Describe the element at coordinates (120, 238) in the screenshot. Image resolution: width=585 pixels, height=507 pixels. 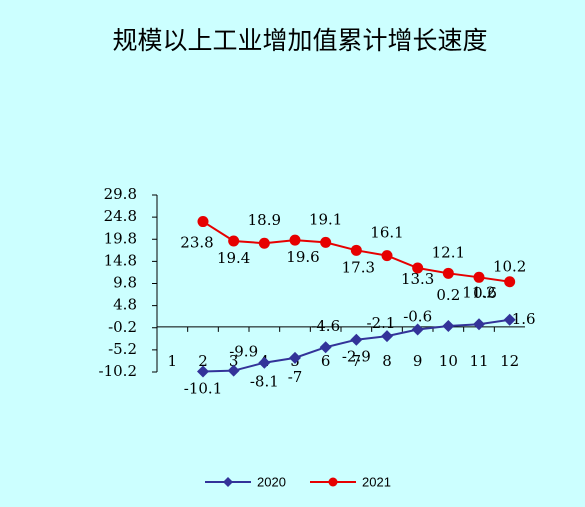
I see `y-tick-label: 19.8` at that location.